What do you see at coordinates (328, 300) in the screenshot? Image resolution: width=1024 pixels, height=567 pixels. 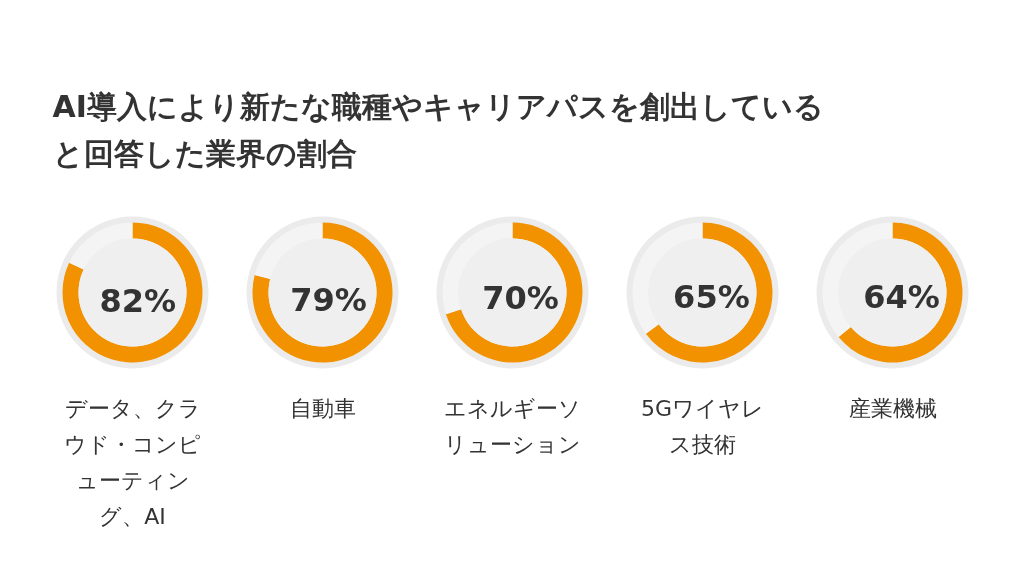 I see `data-label: 79%` at bounding box center [328, 300].